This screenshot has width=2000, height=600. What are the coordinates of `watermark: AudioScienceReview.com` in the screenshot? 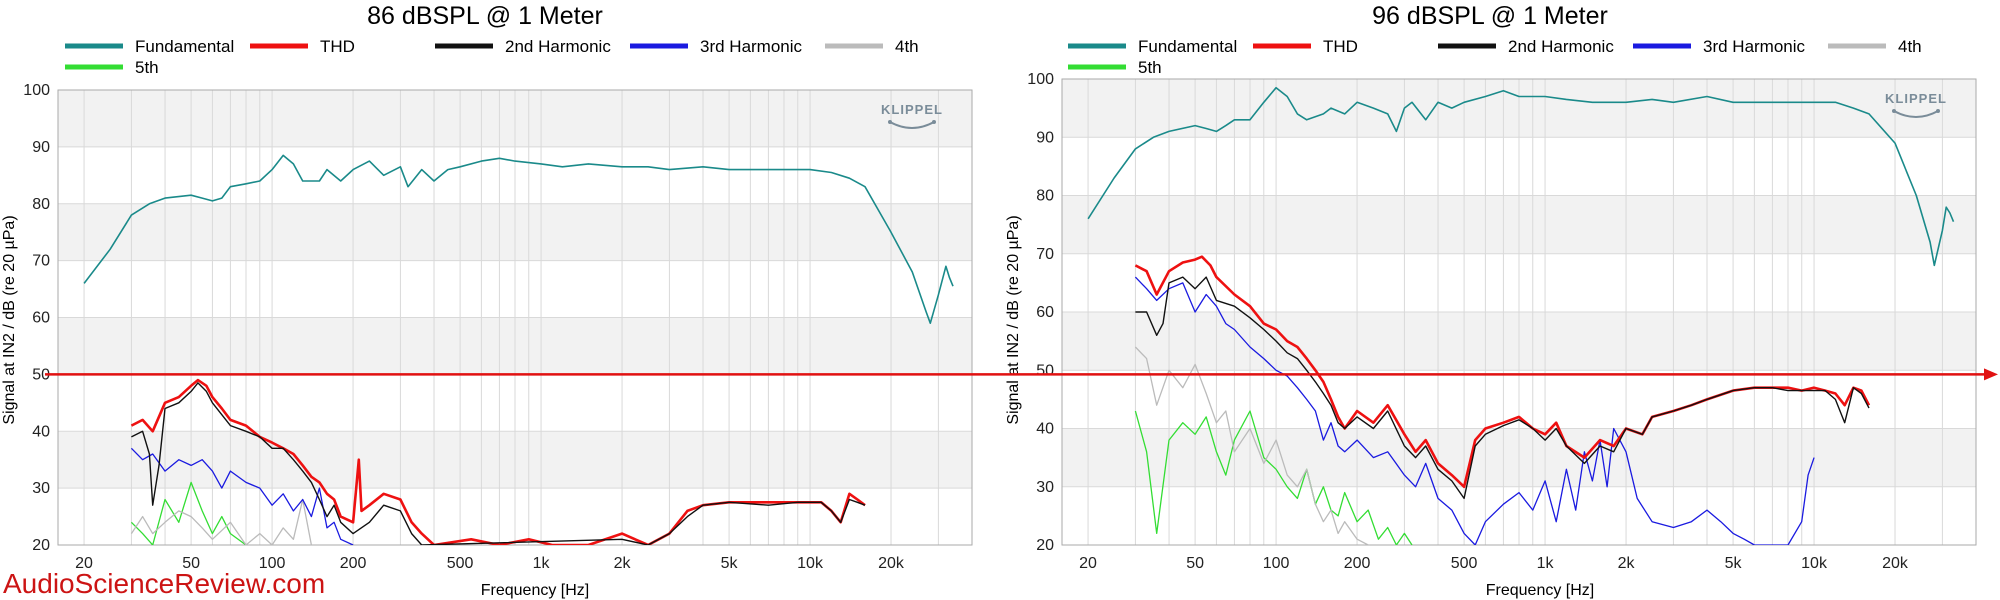 It's located at (164, 583).